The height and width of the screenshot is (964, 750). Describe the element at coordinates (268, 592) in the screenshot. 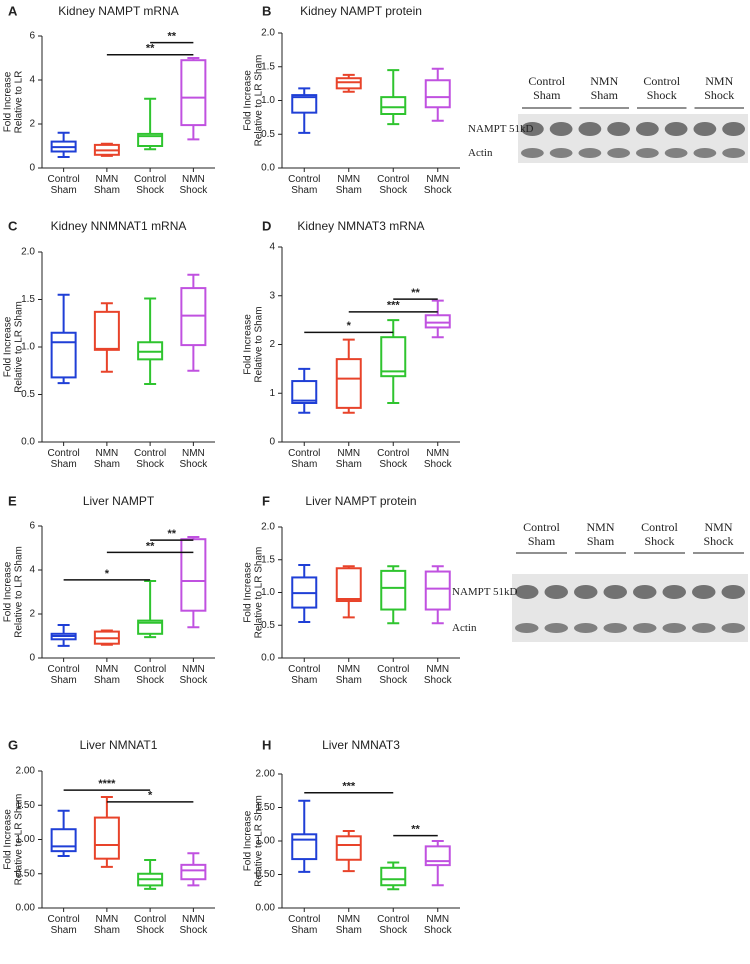

I see `y-tick-label: 1.0` at that location.